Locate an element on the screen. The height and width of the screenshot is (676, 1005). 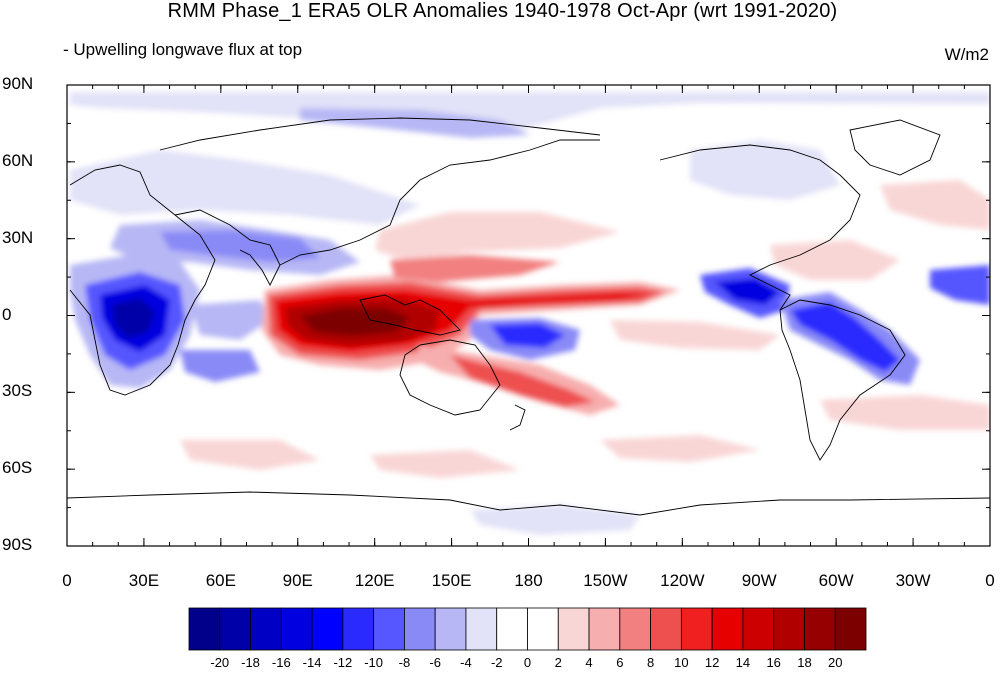
colorbar-tick-label: 20 is located at coordinates (835, 662).